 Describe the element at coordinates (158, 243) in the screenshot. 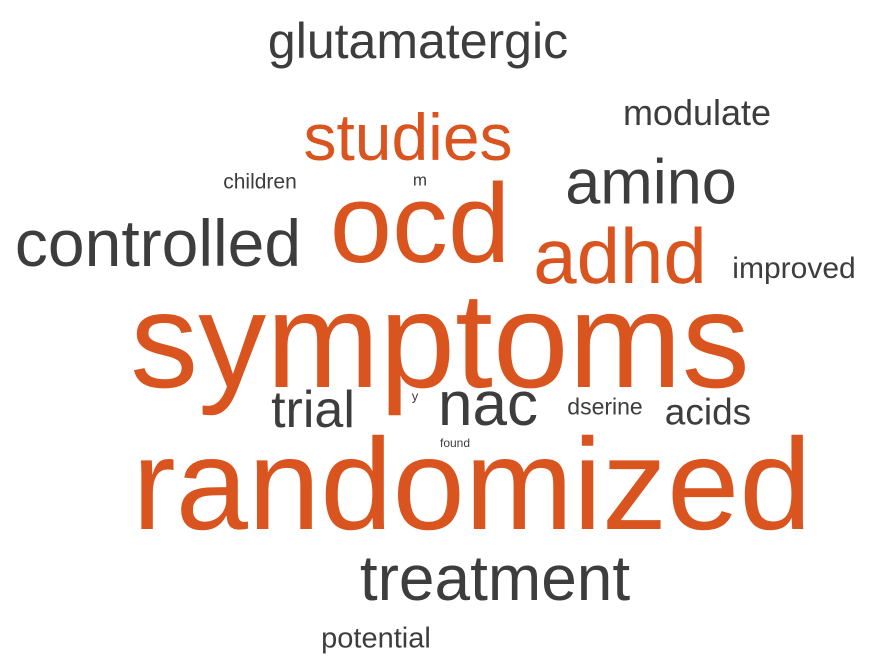

I see `word-controlled: controlled` at that location.